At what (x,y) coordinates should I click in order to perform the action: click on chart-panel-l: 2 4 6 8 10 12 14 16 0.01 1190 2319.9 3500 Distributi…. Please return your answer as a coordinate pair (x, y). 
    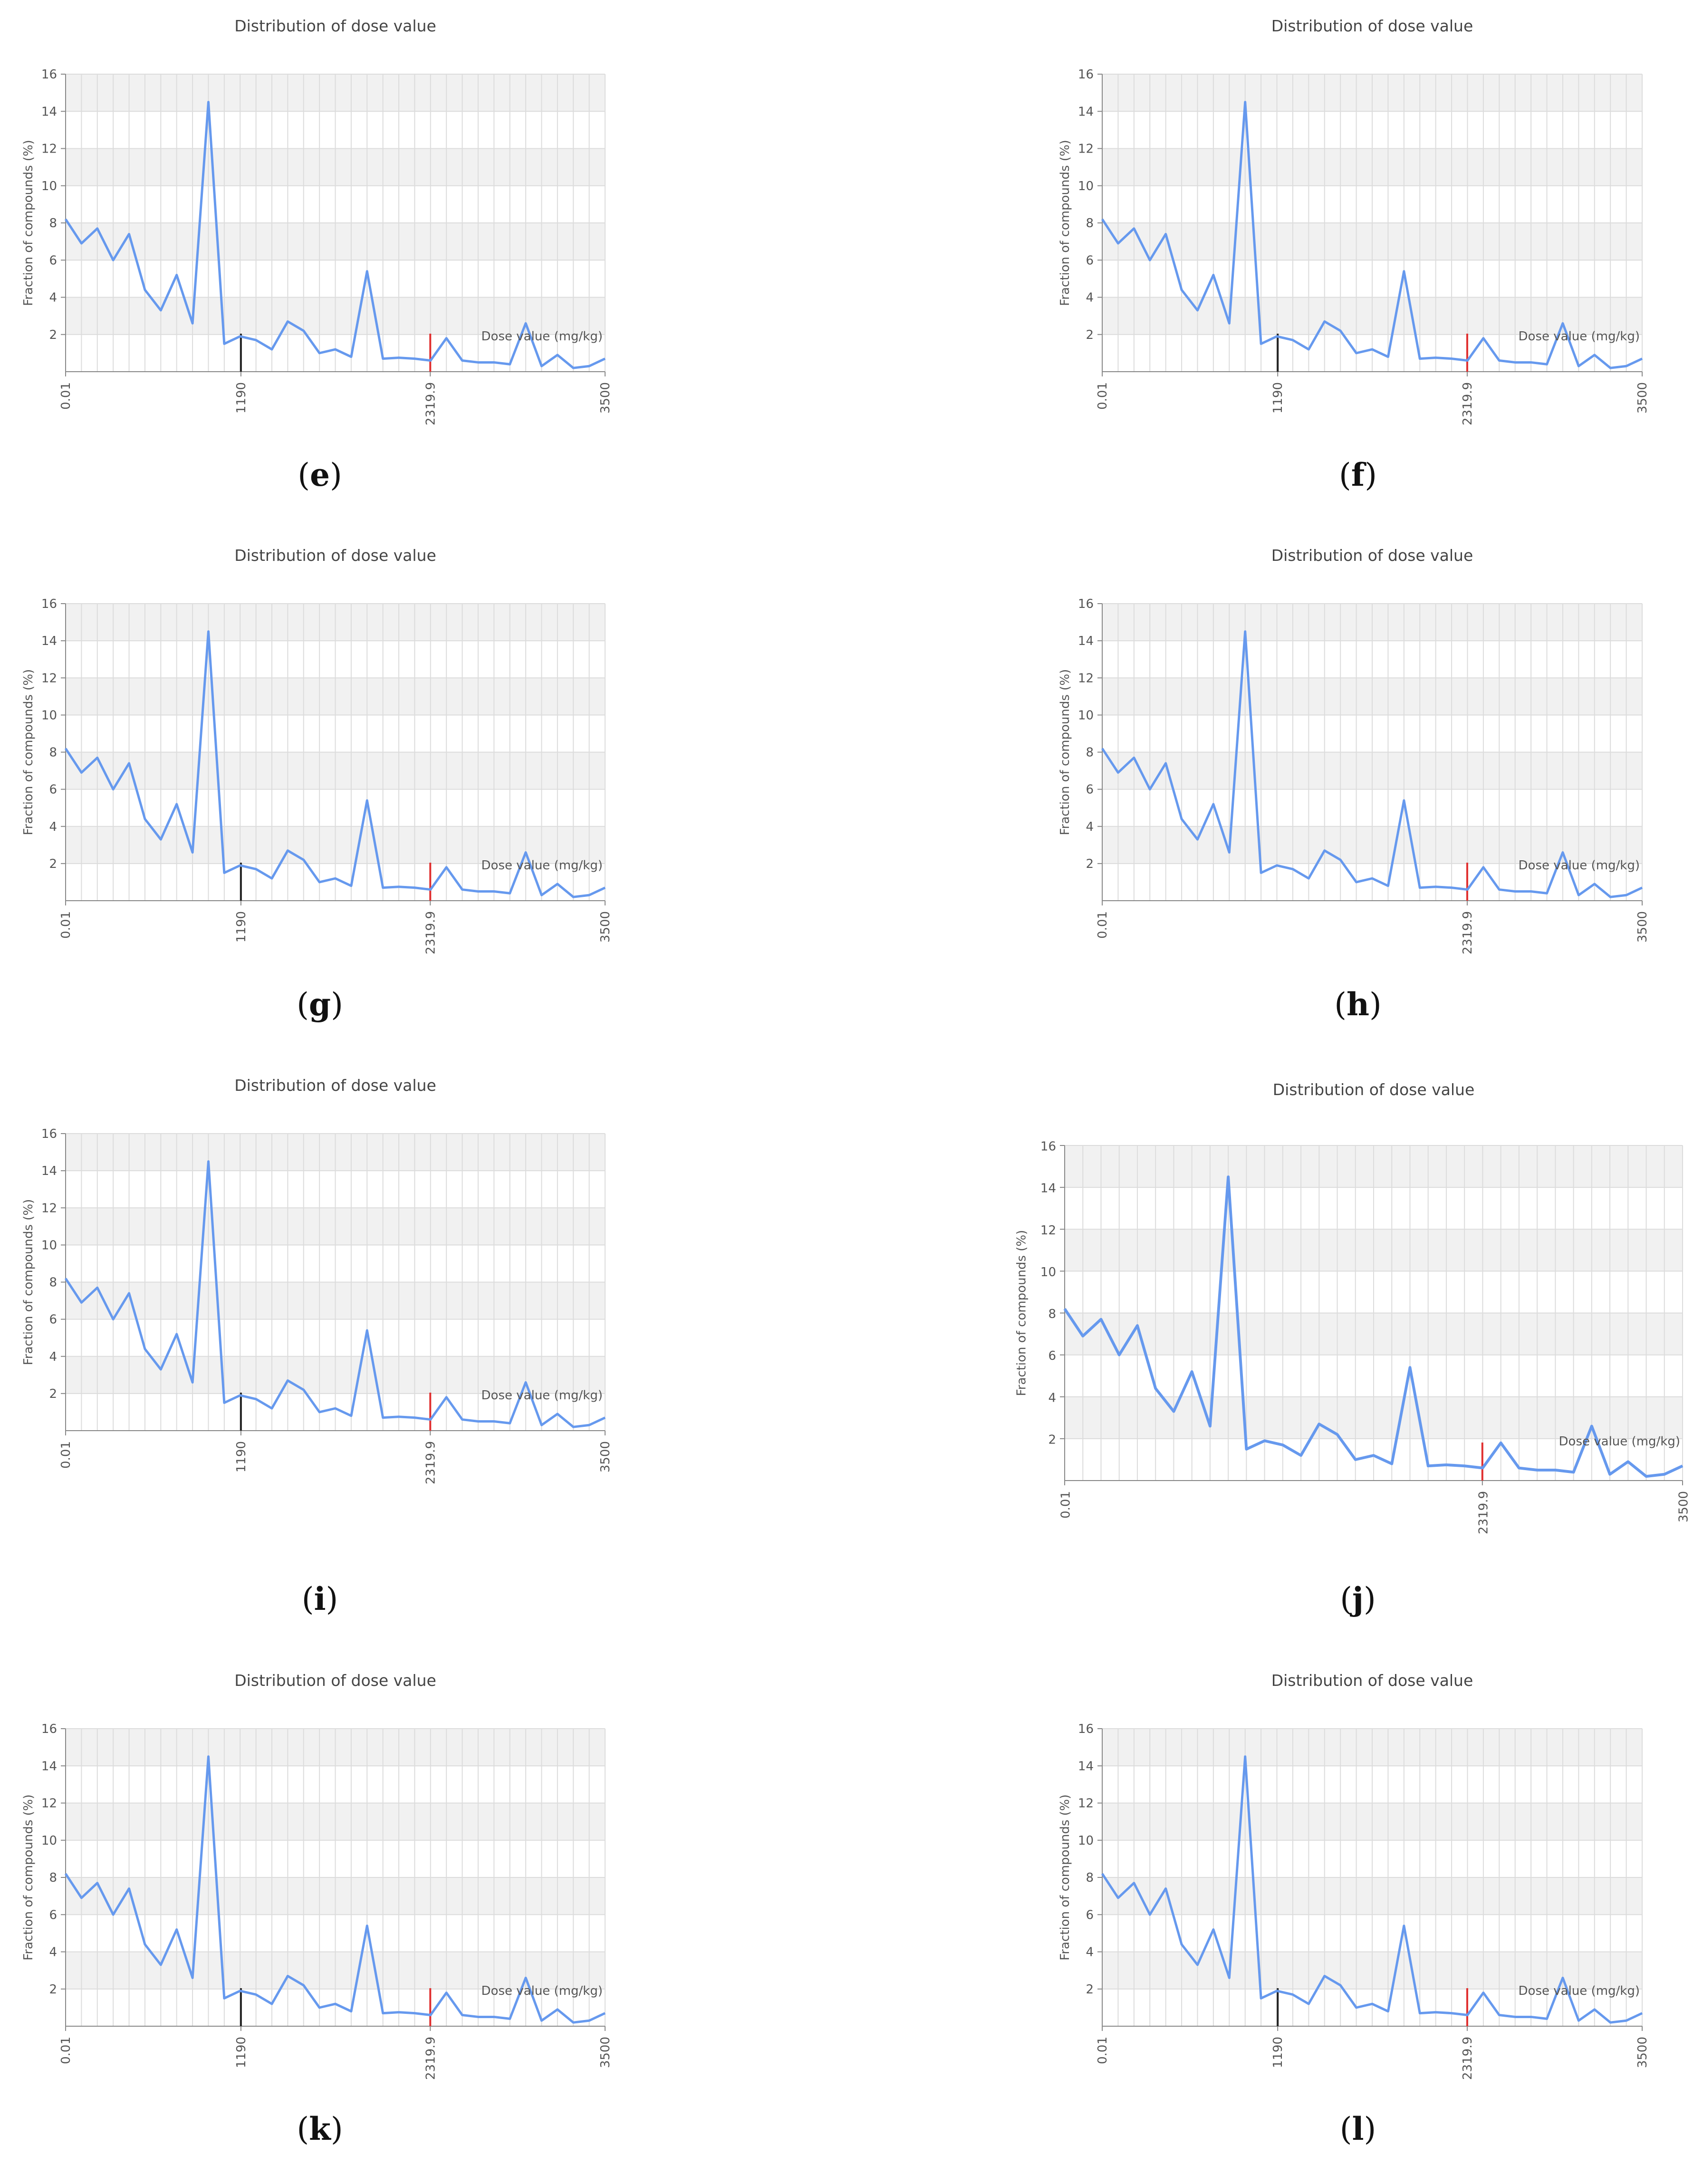
    Looking at the image, I should click on (1354, 1875).